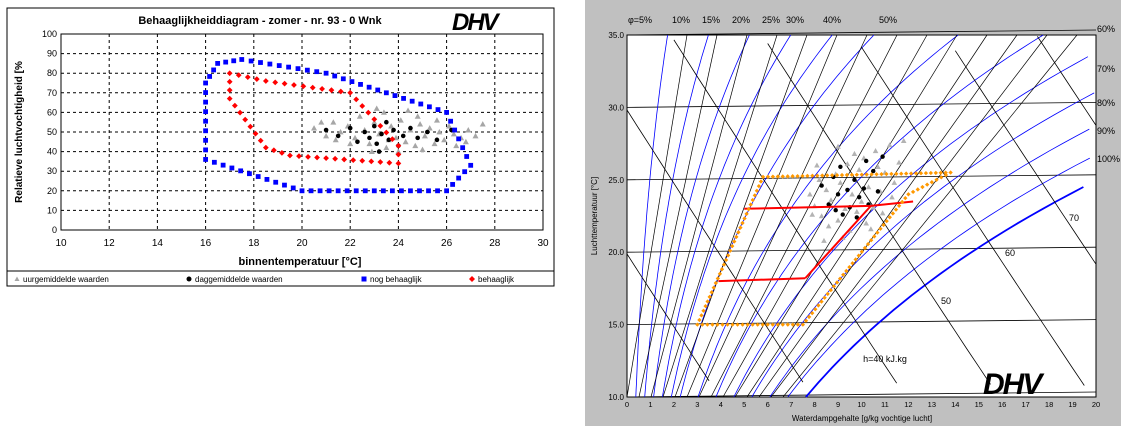  I want to click on x-tick-label: 16, so click(1002, 404).